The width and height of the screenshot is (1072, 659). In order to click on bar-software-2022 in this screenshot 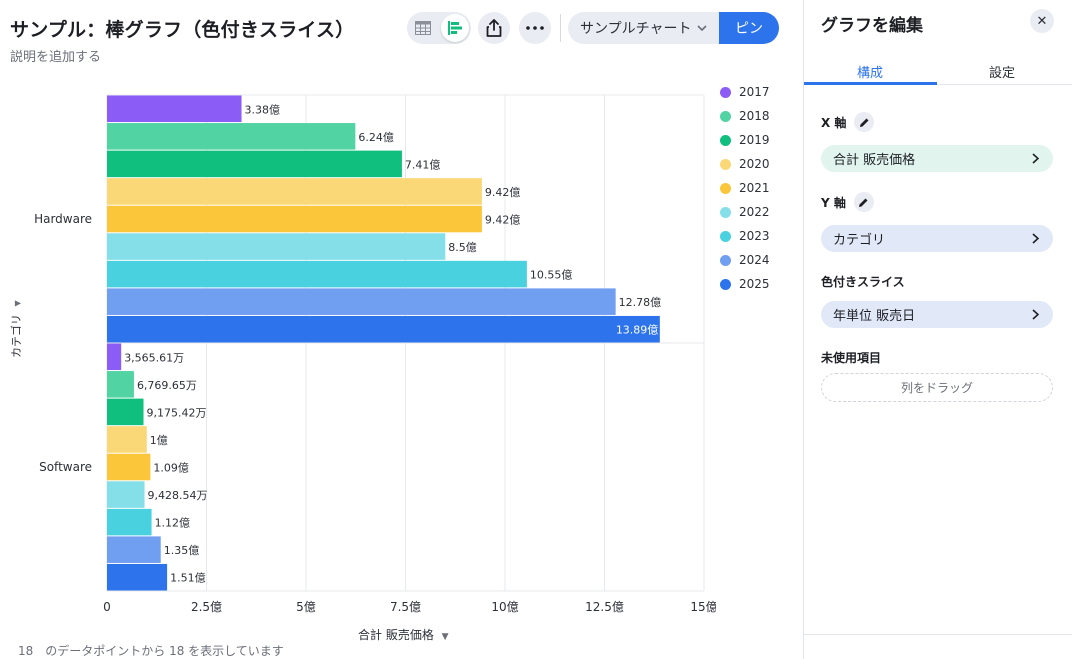, I will do `click(126, 494)`.